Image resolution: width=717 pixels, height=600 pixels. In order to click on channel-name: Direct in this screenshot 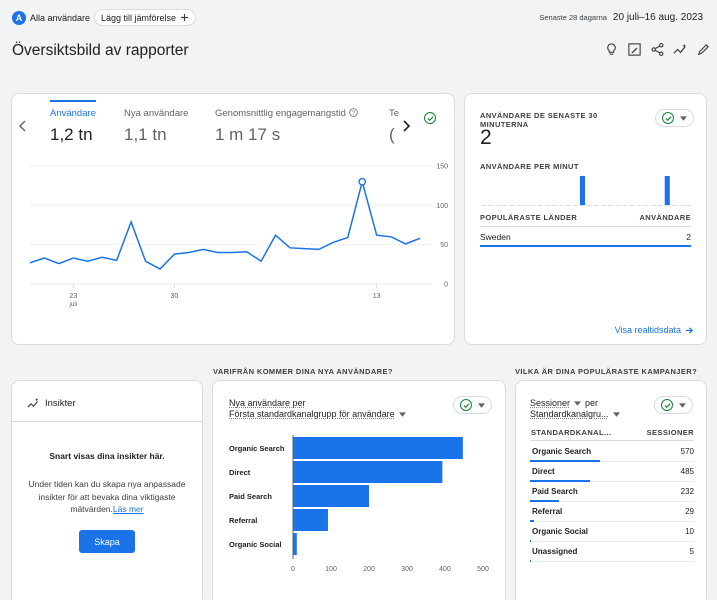, I will do `click(543, 471)`.